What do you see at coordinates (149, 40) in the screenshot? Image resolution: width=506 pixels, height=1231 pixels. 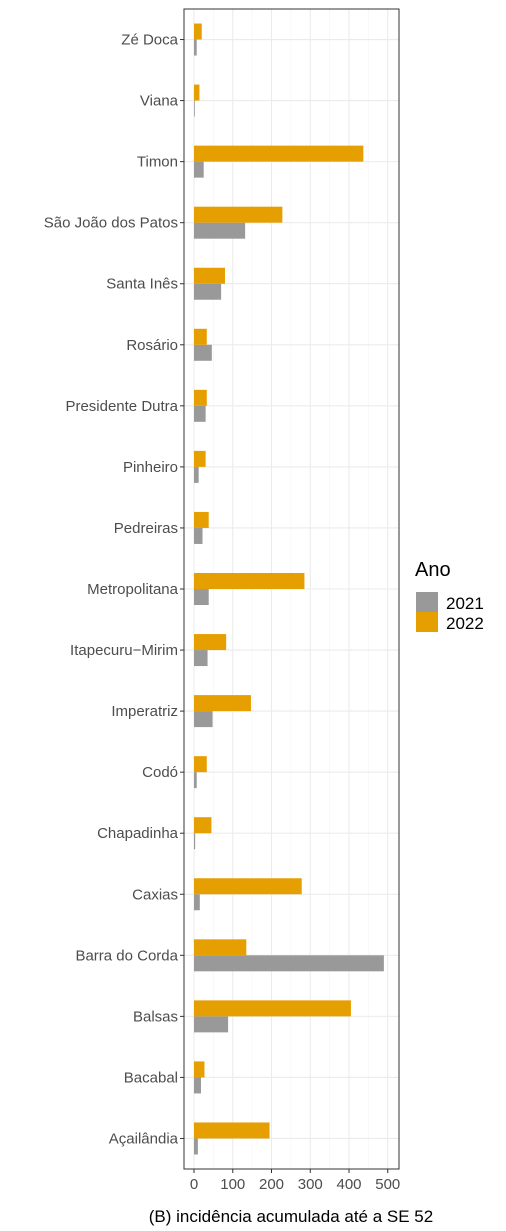 I see `y-tick-label: Zé Doca` at bounding box center [149, 40].